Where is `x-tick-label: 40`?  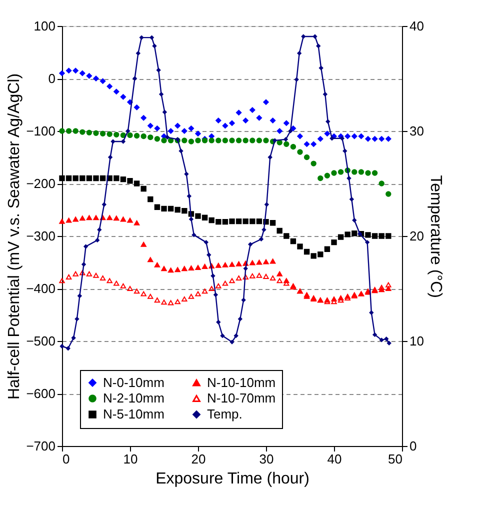 x-tick-label: 40 is located at coordinates (334, 459).